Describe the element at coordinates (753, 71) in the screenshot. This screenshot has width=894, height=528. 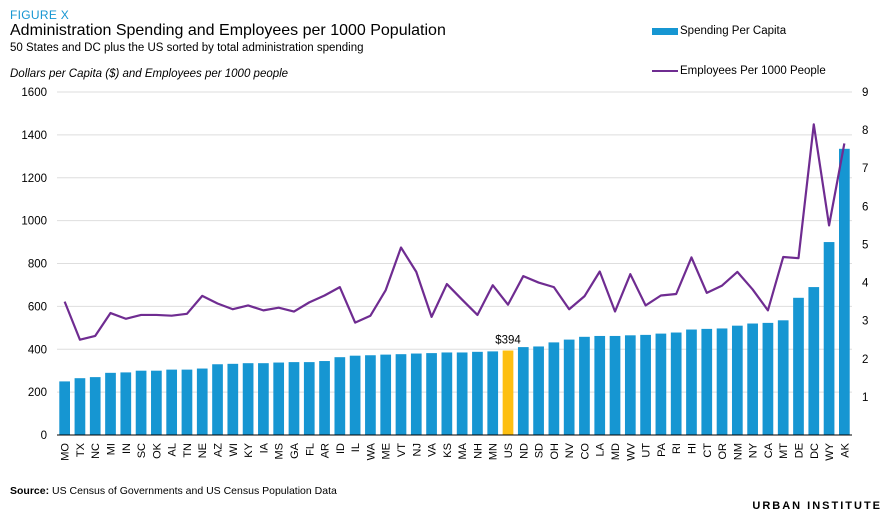
I see `legend-line-label: Employees Per 1000 People` at that location.